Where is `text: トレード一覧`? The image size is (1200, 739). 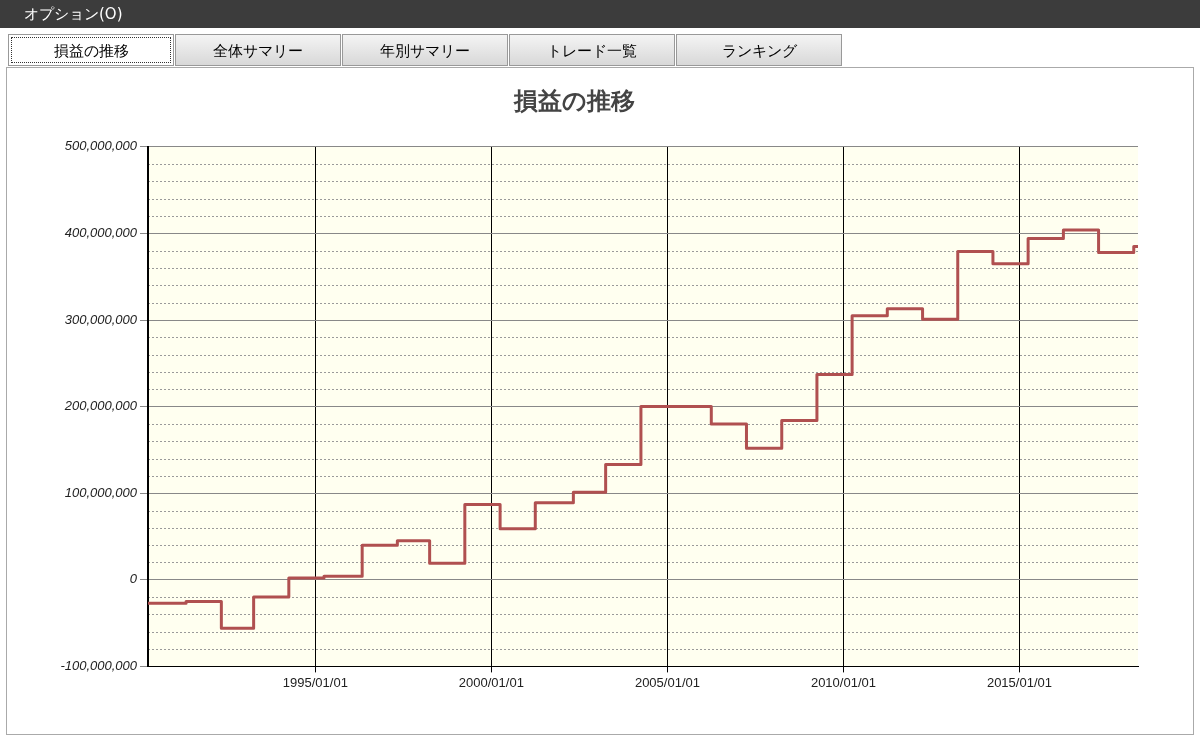
text: トレード一覧 is located at coordinates (592, 50).